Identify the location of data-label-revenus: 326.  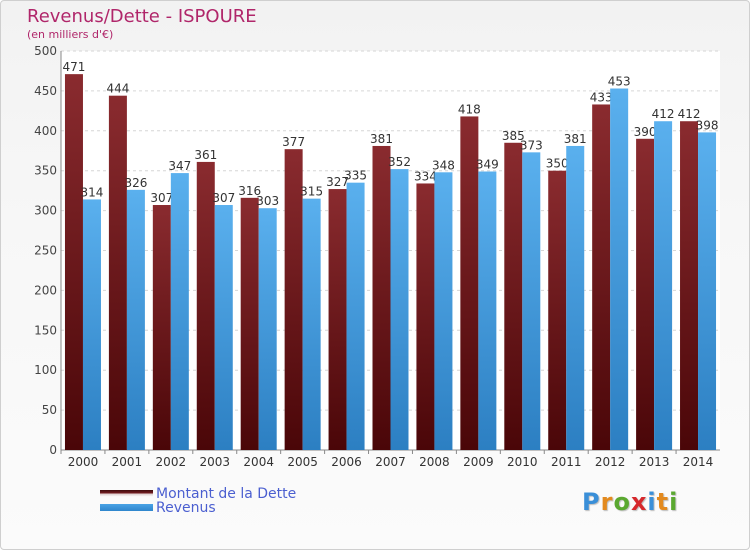
(135, 183).